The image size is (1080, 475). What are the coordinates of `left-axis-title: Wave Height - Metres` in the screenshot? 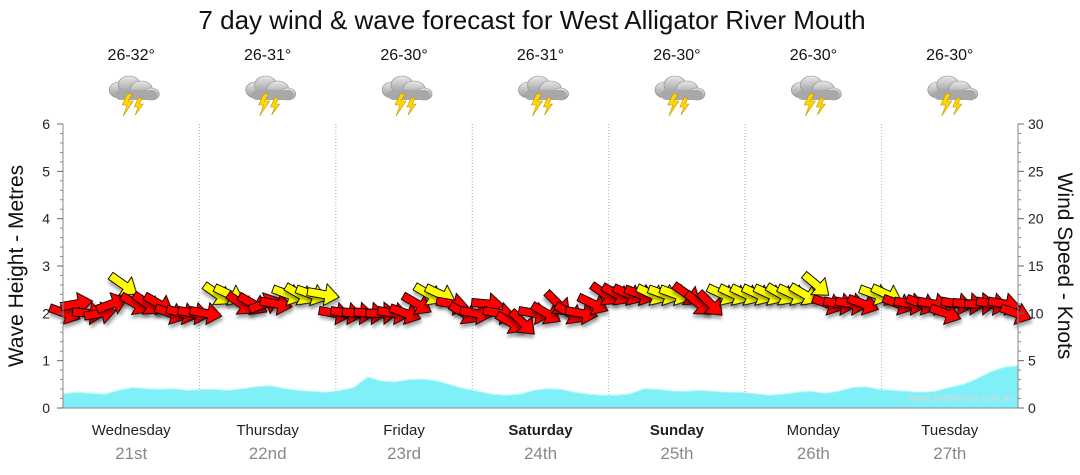 It's located at (16, 266).